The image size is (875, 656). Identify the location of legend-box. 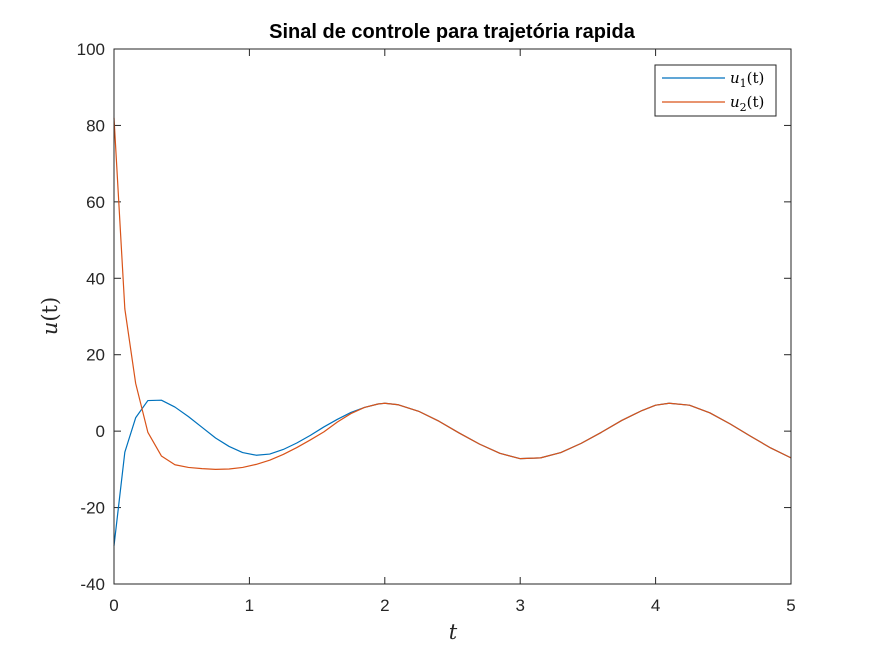
(715, 90).